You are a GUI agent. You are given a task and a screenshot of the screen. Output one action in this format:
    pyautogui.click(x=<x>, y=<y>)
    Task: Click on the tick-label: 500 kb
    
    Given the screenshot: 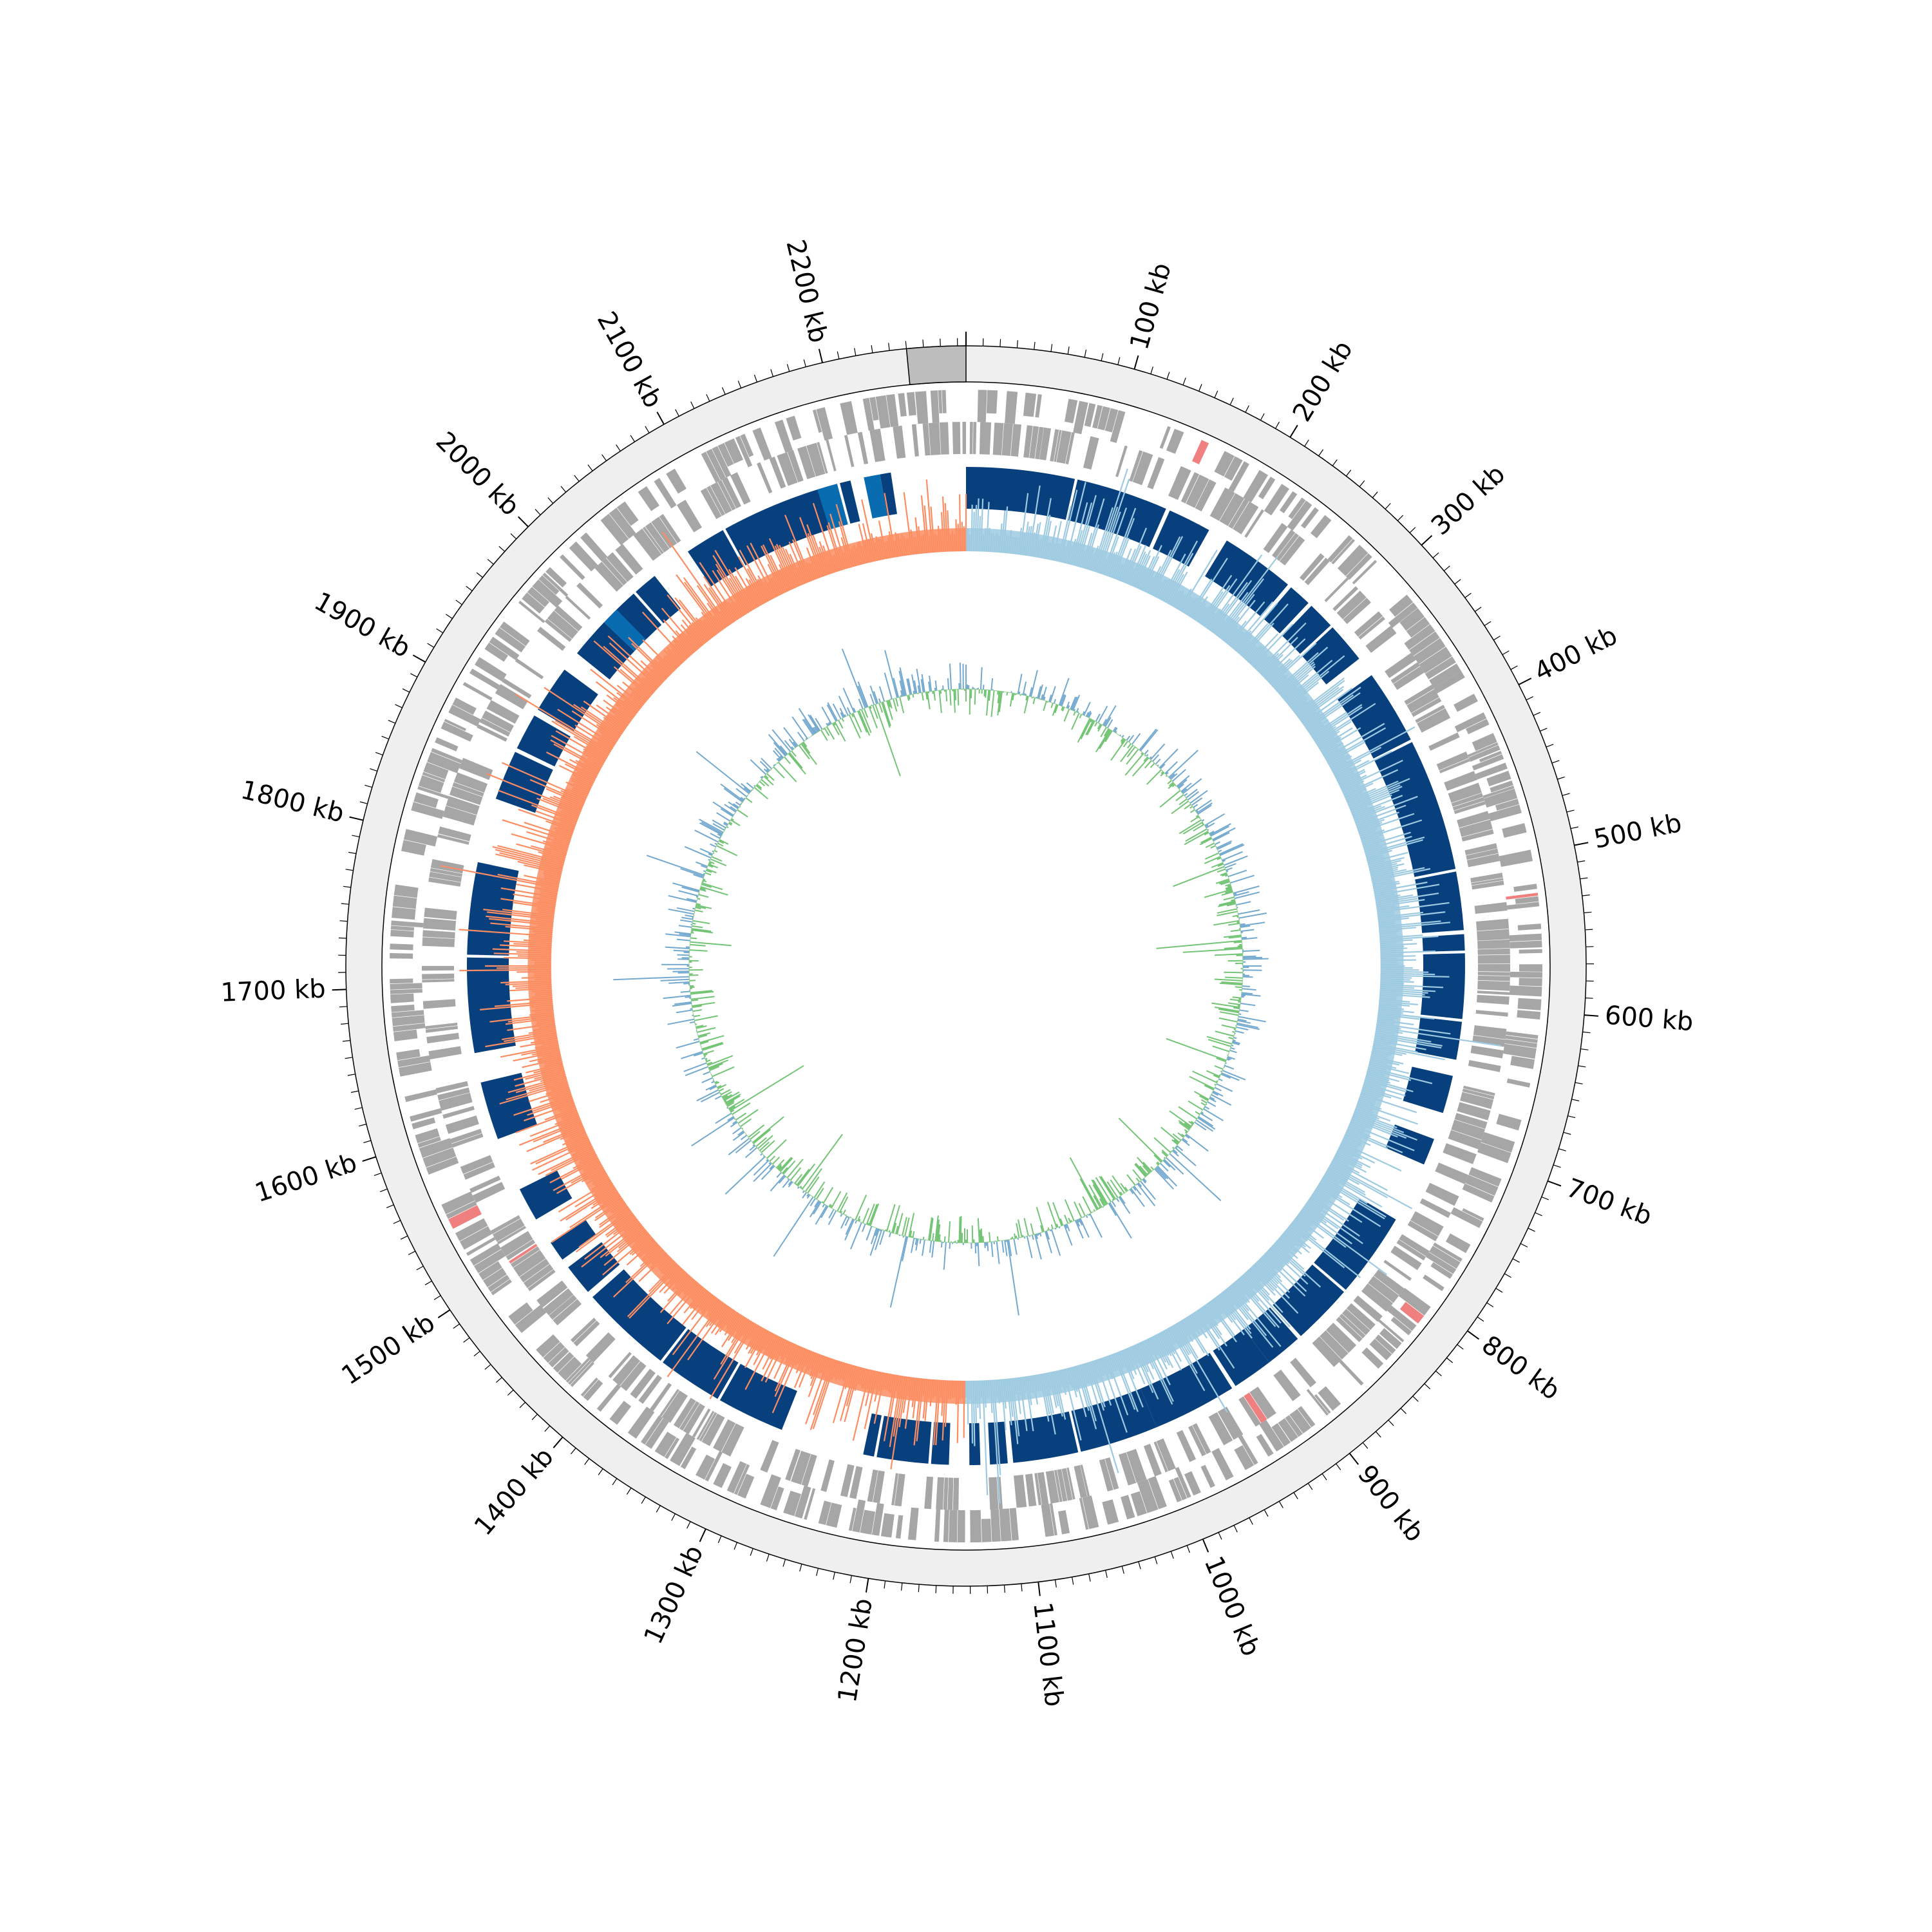 What is the action you would take?
    pyautogui.click(x=1638, y=831)
    